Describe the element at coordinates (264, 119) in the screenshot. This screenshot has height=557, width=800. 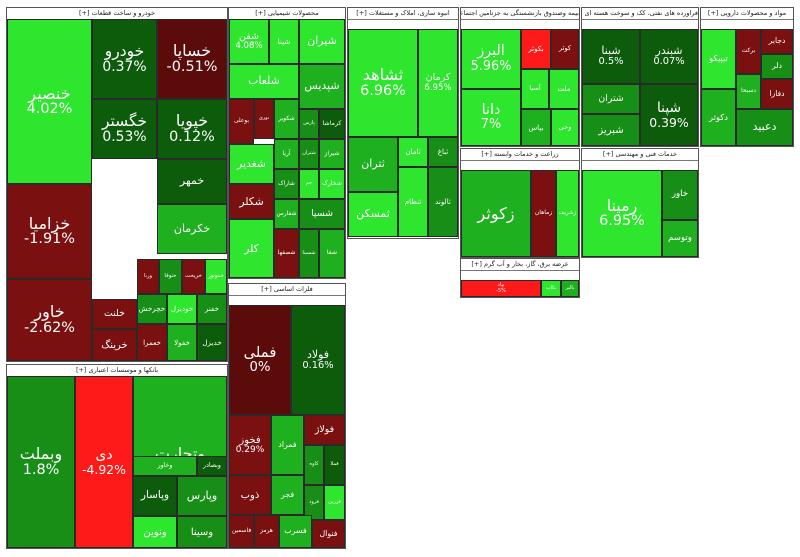
I see `stock-tile: نوری` at that location.